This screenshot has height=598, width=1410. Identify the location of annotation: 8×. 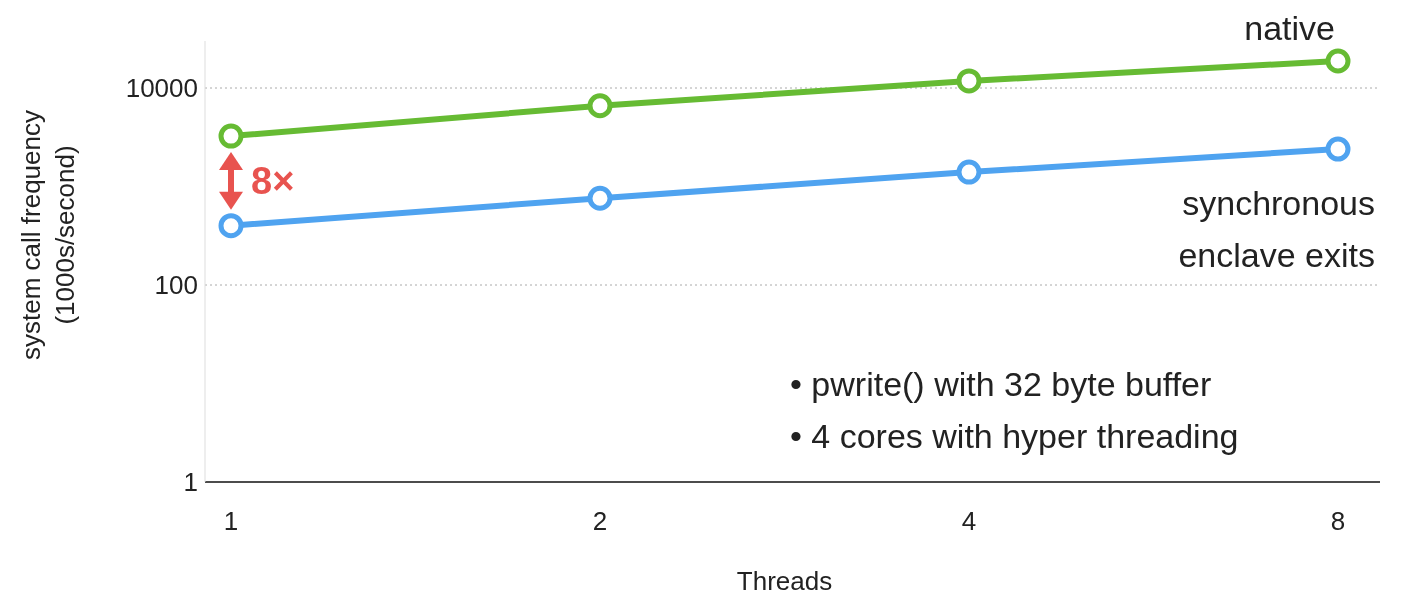
(273, 181).